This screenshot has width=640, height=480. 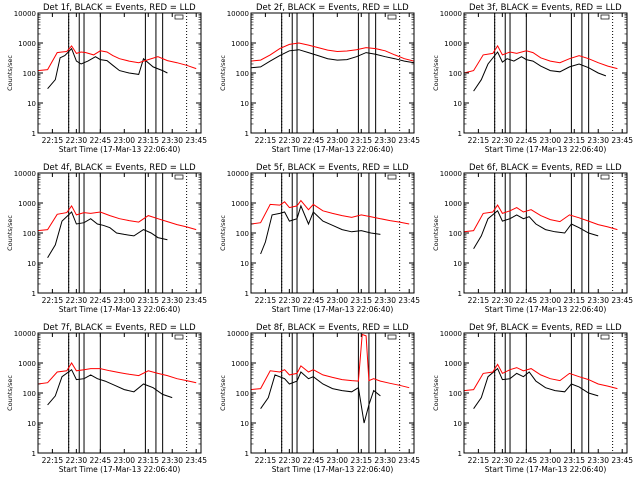 What do you see at coordinates (545, 328) in the screenshot?
I see `chart-title: Det 9f, BLACK = Events, RED = LLD` at bounding box center [545, 328].